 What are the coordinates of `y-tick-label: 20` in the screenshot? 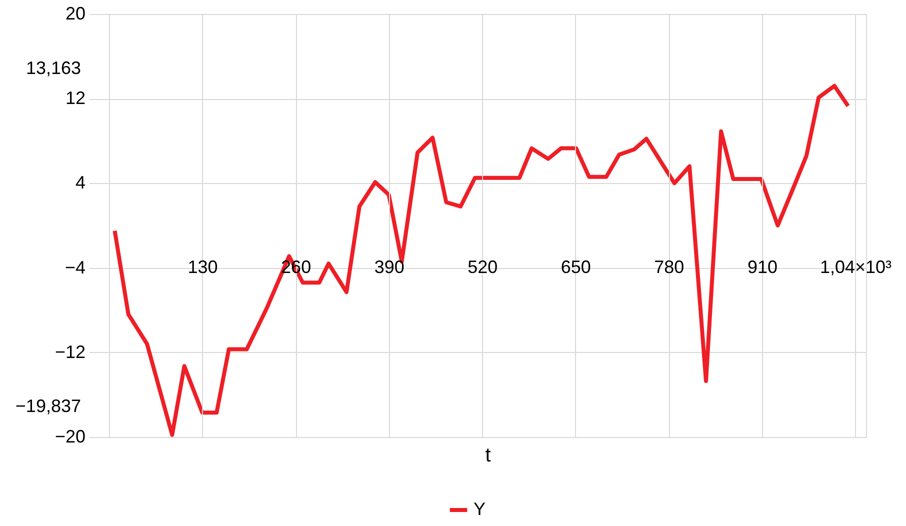 It's located at (75, 14).